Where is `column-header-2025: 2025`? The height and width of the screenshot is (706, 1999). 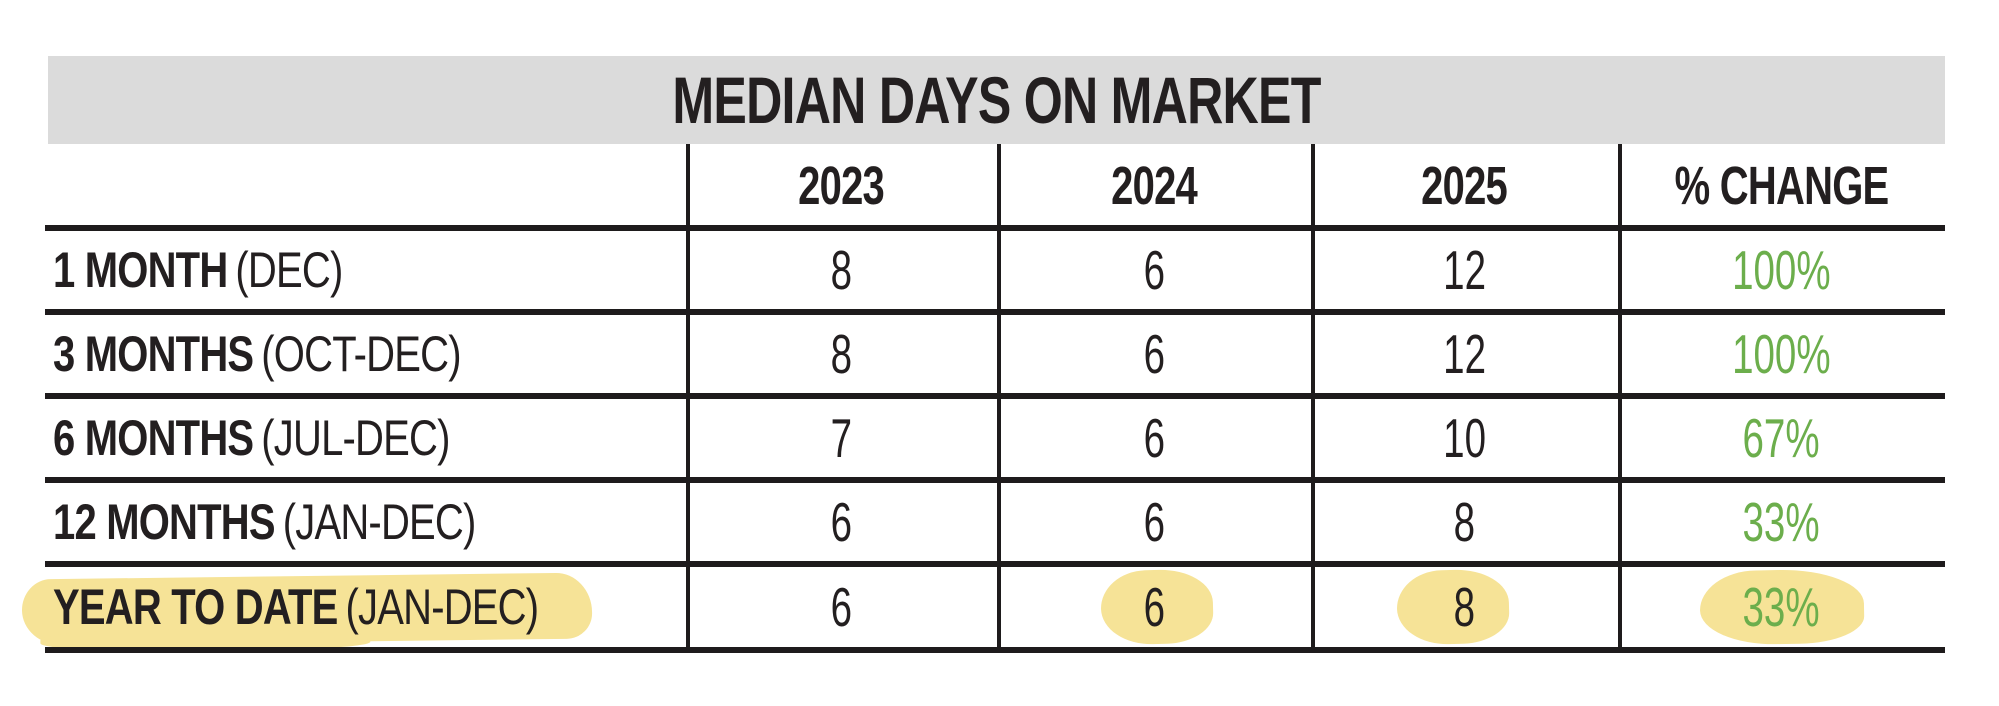 column-header-2025: 2025 is located at coordinates (1465, 186).